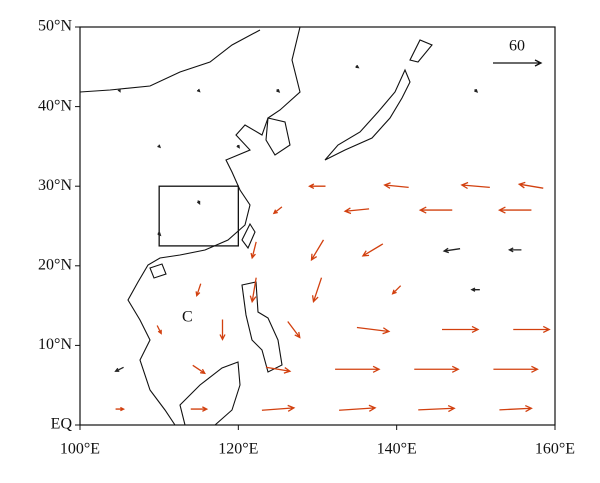  Describe the element at coordinates (55, 26) in the screenshot. I see `y-tick-label: 50°N` at that location.